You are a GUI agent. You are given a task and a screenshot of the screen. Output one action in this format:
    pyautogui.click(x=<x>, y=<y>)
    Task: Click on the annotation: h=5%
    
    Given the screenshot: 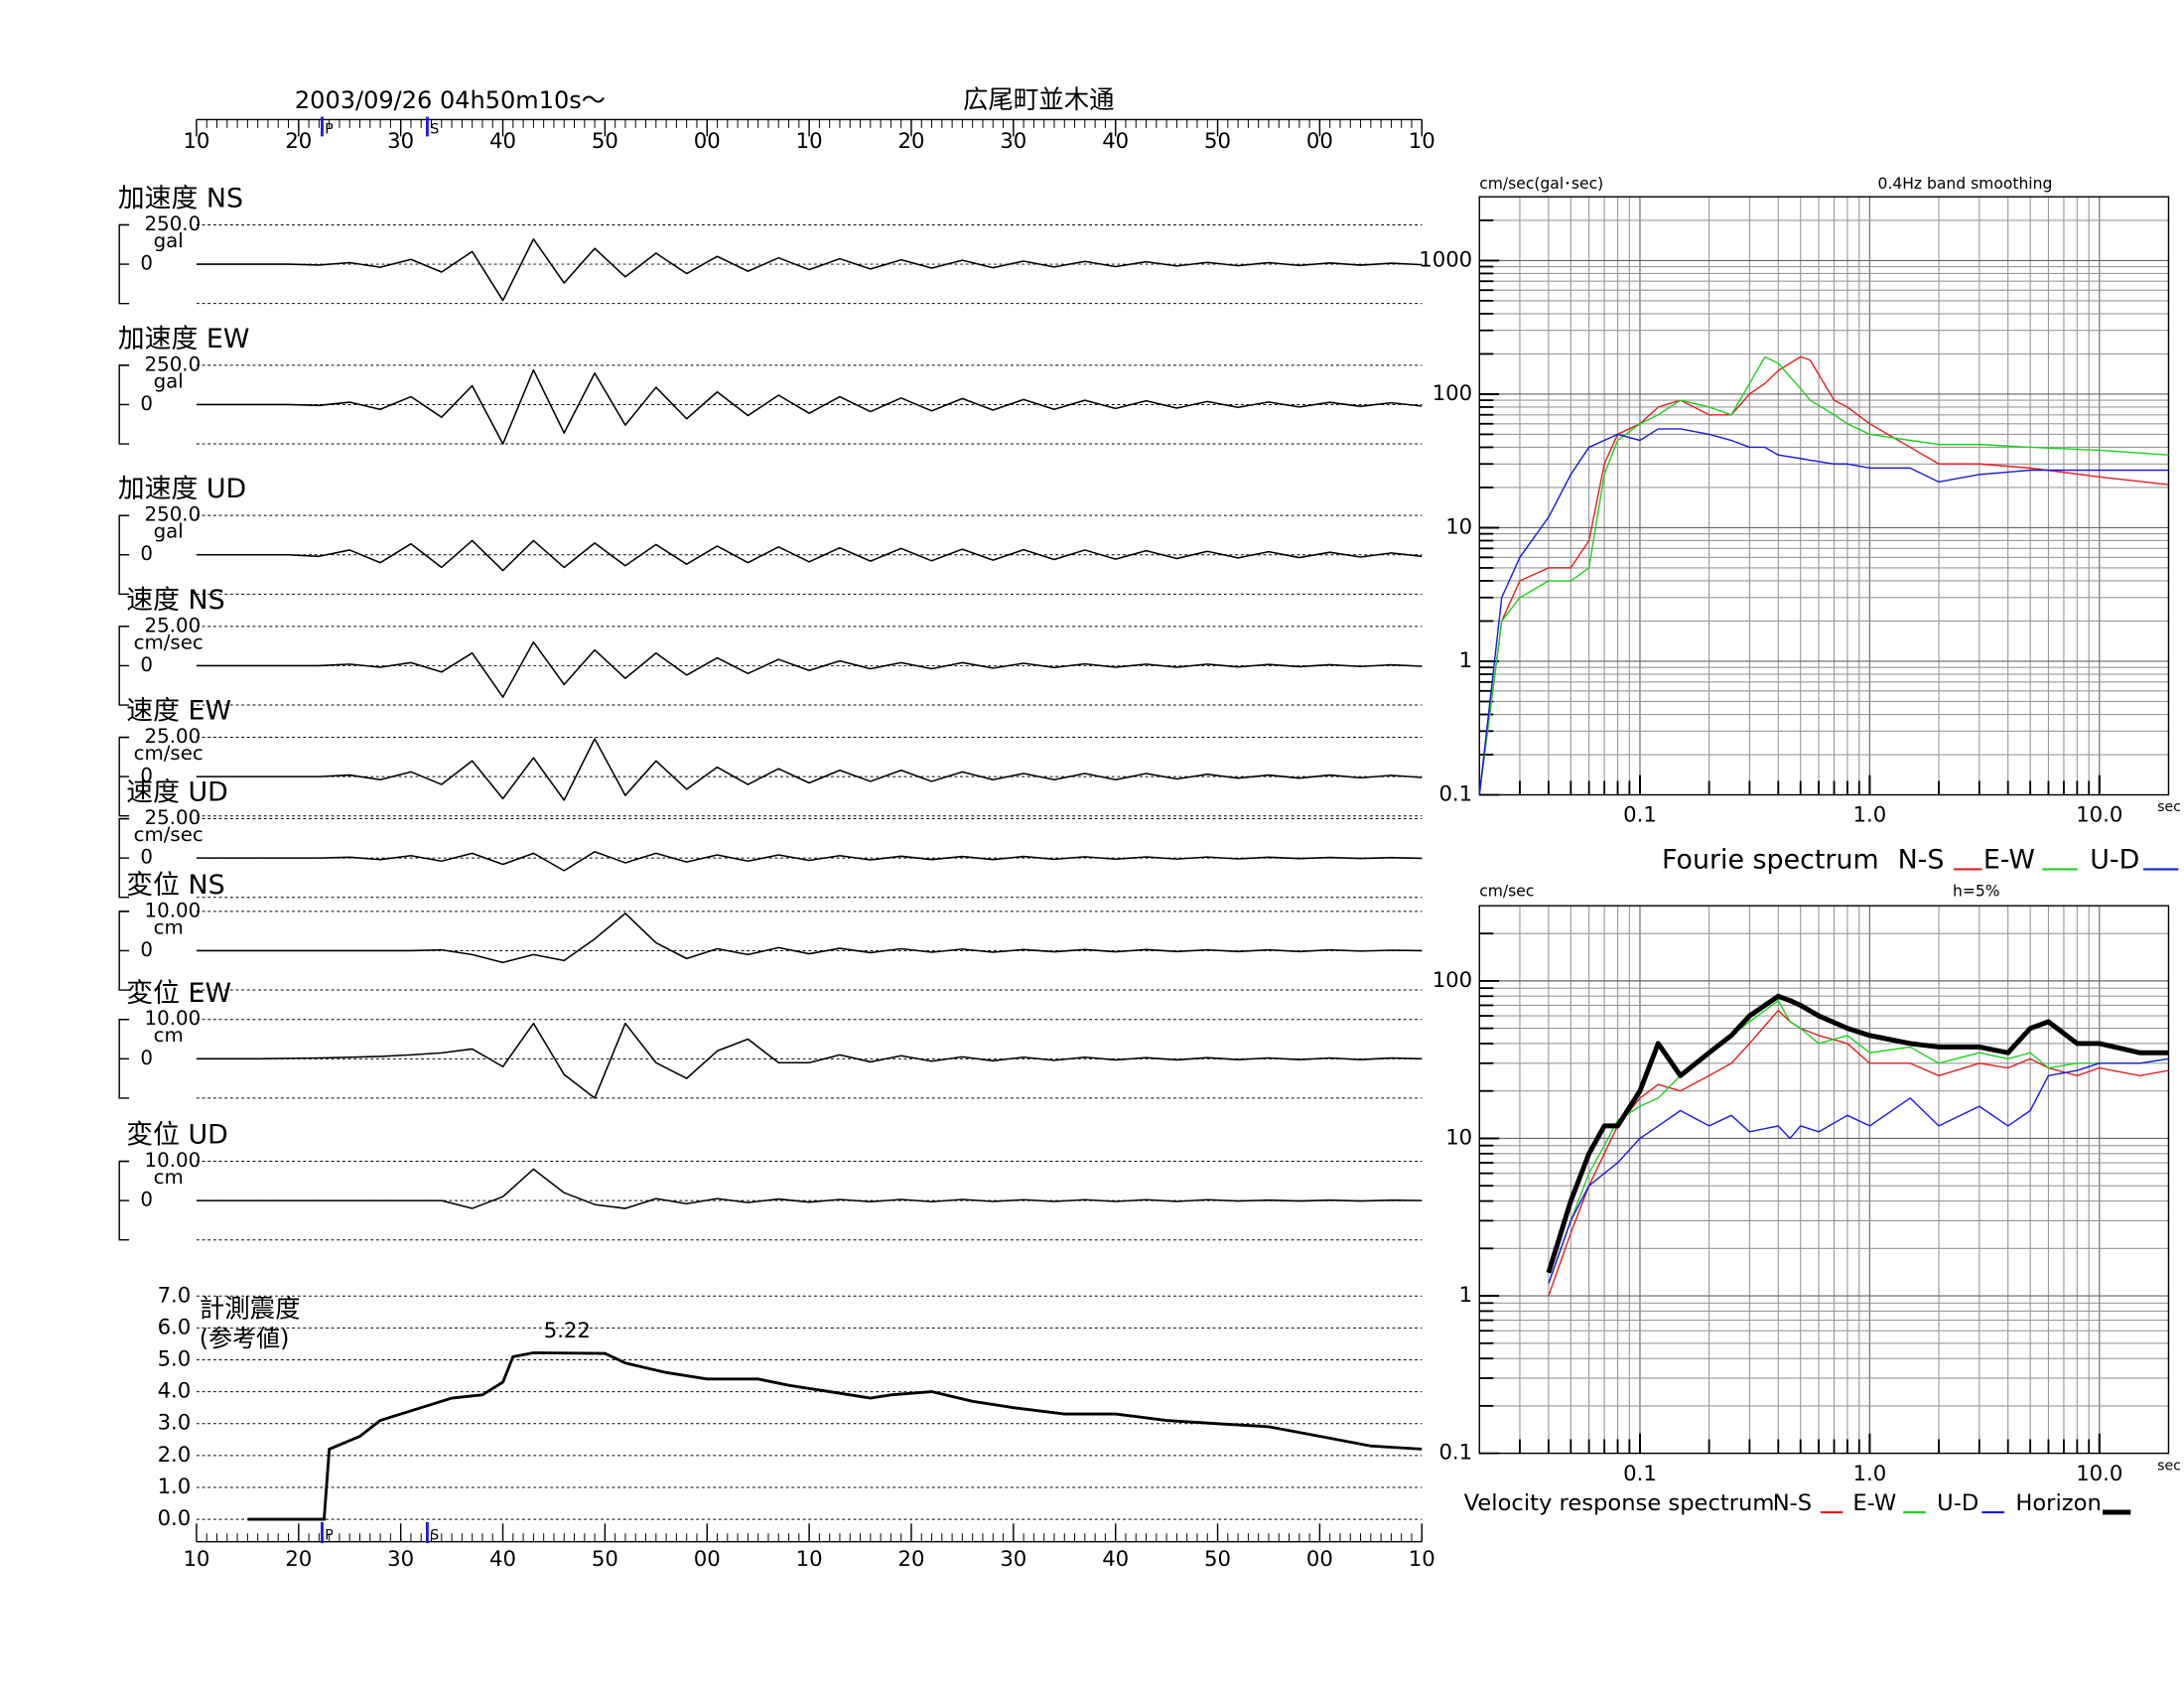 What is the action you would take?
    pyautogui.click(x=1976, y=892)
    